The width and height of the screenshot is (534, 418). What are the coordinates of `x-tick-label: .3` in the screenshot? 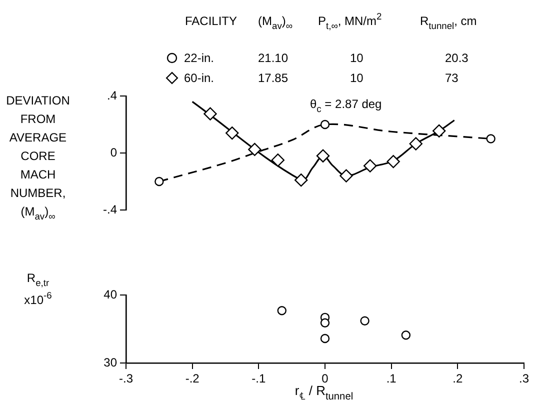 It's located at (524, 379).